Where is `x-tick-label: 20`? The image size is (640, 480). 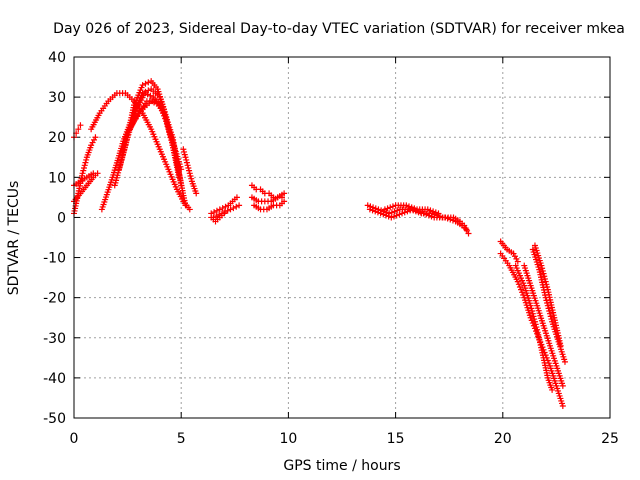 x-tick-label: 20 is located at coordinates (503, 439).